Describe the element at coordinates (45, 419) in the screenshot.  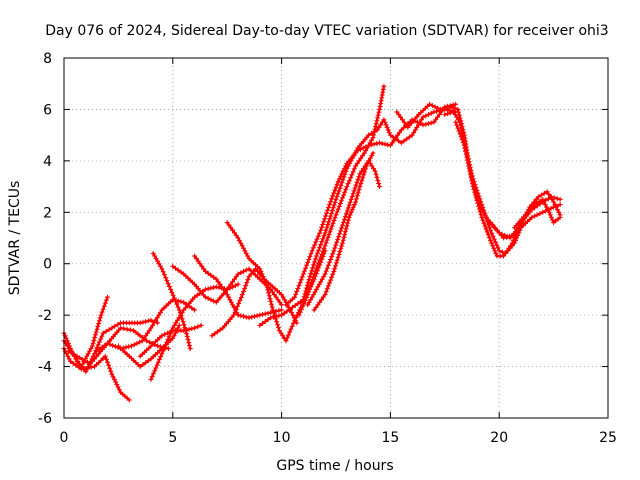
I see `y-tick-label: -6` at that location.